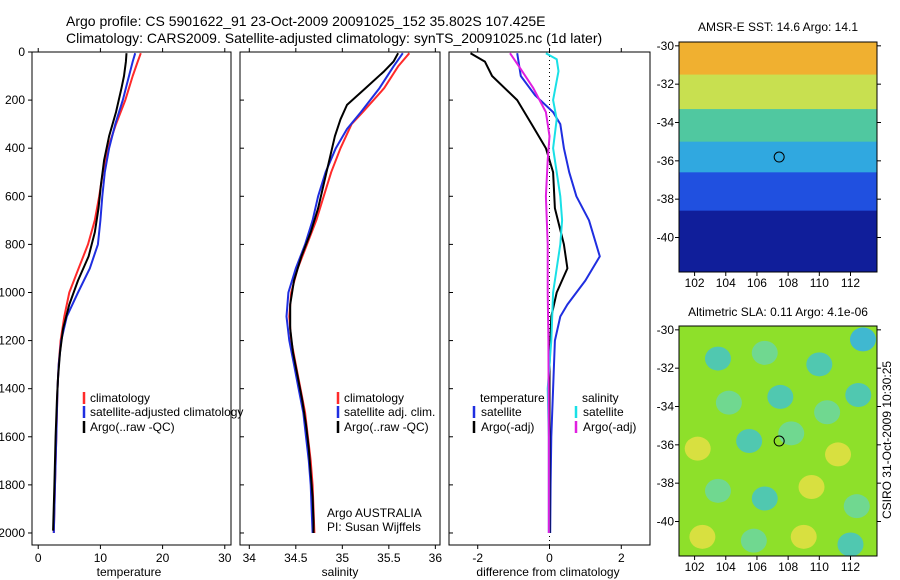 Image resolution: width=900 pixels, height=580 pixels. I want to click on temperature-lines, so click(97, 293).